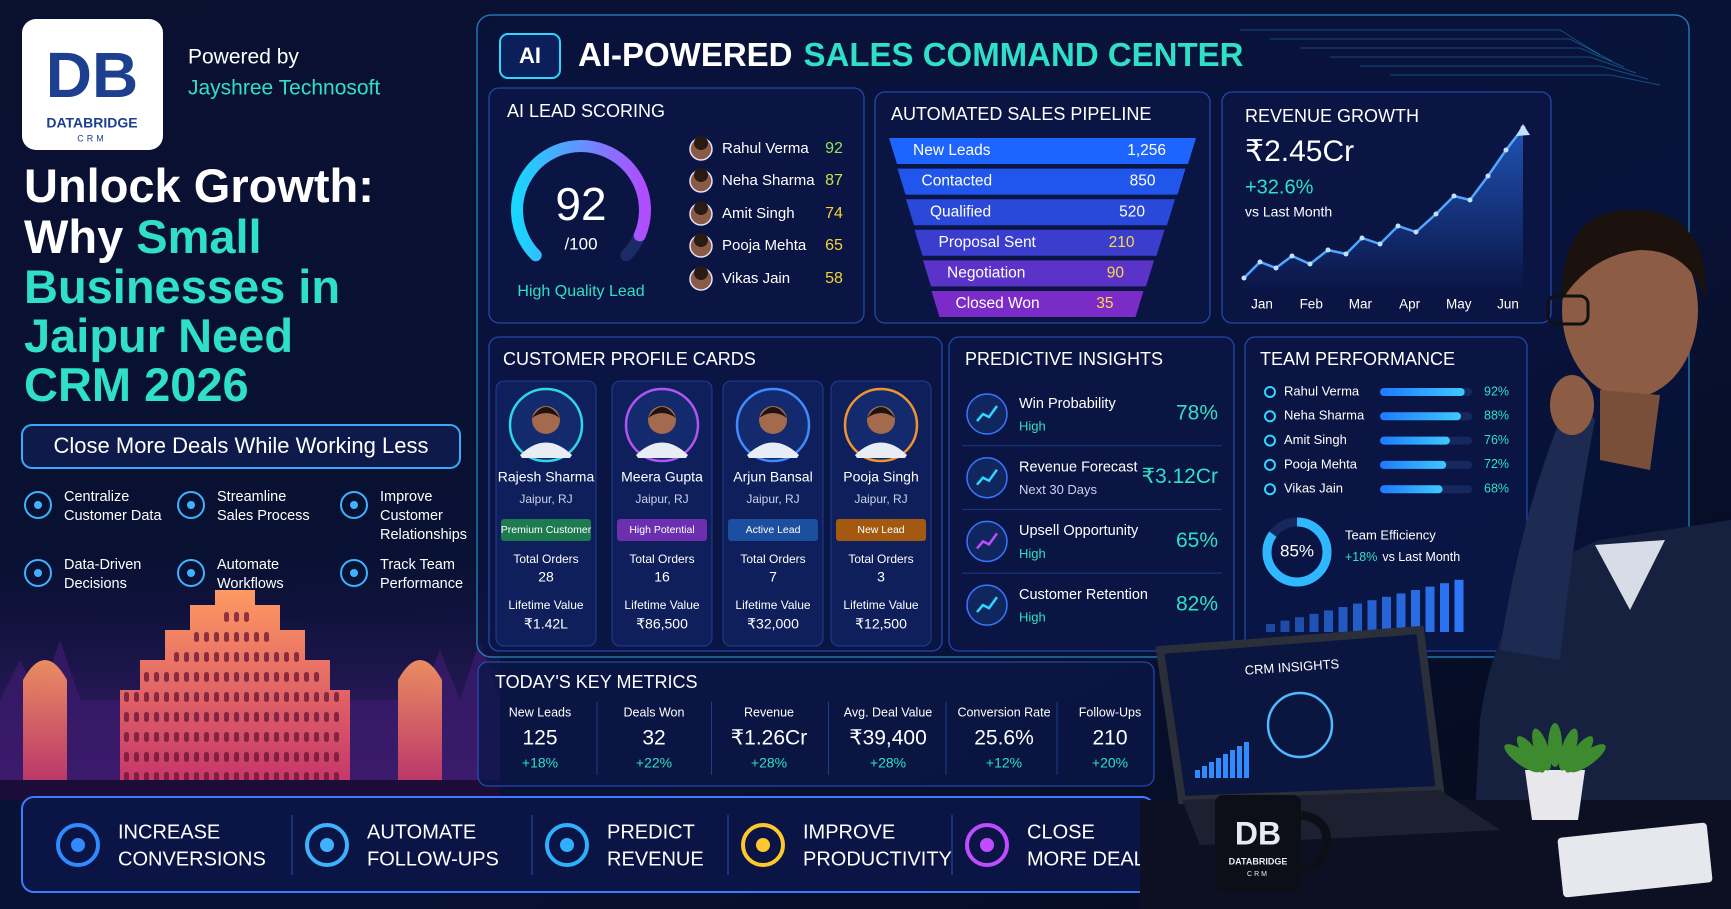  I want to click on stage-name: Proposal Sent, so click(988, 242).